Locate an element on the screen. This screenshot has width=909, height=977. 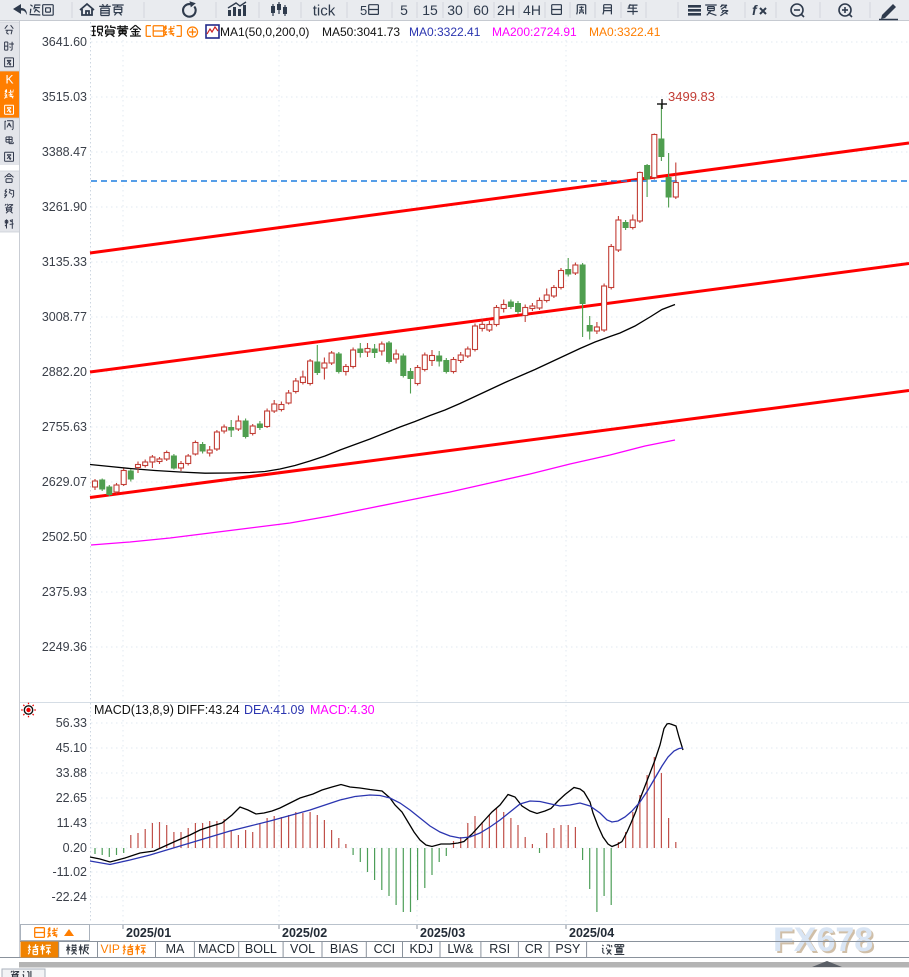
svg-text: 4H is located at coordinates (532, 10).